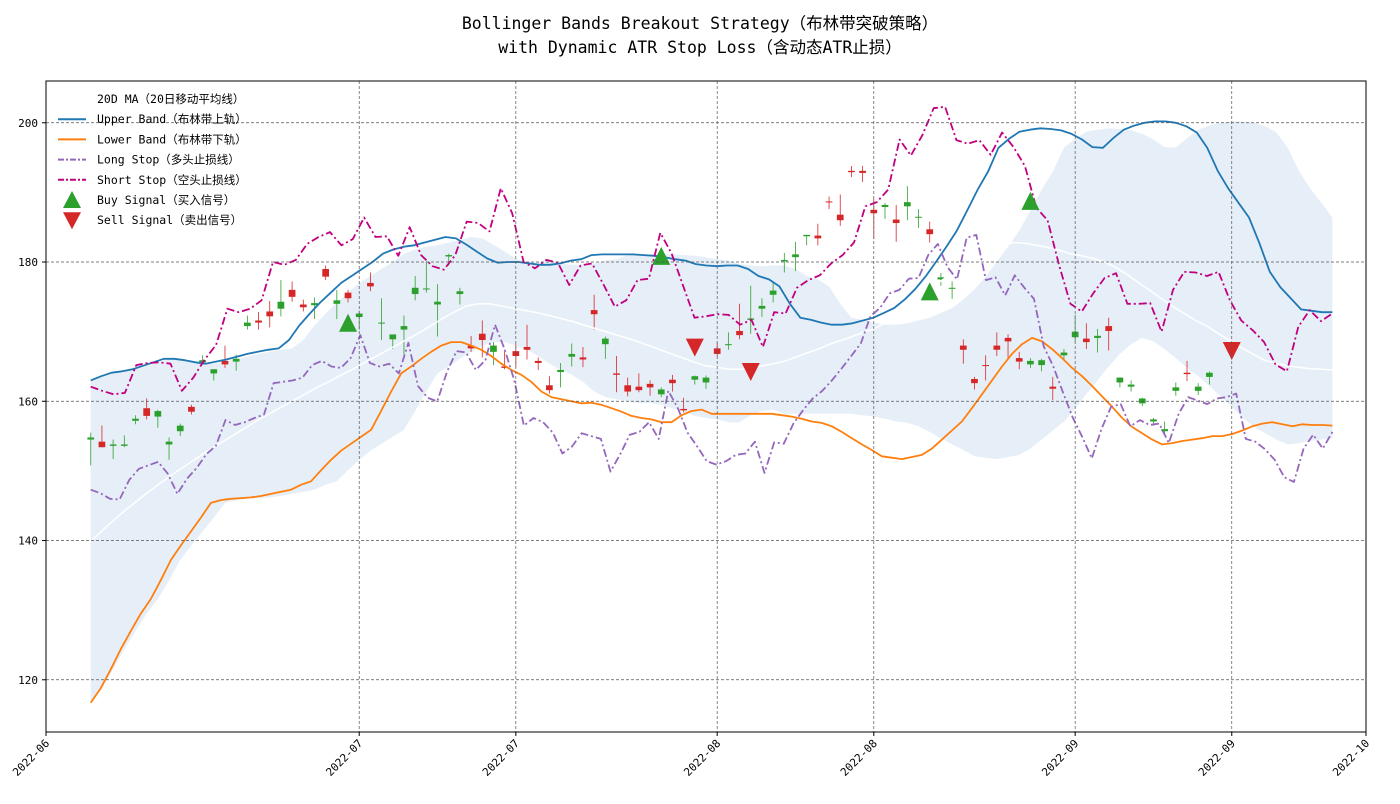  I want to click on legend-item-sell: Sell Signal（卖出信号）, so click(152, 221).